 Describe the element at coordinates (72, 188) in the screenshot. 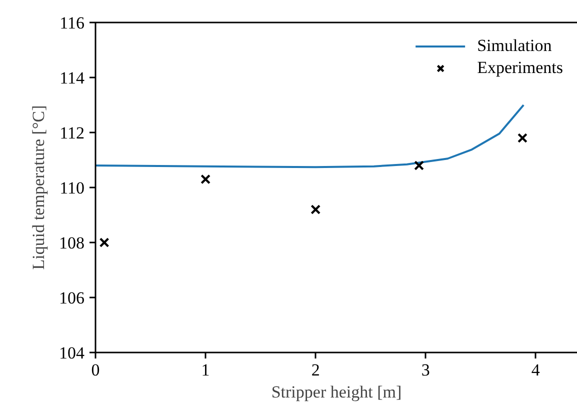

I see `y-tick-label: 110` at that location.